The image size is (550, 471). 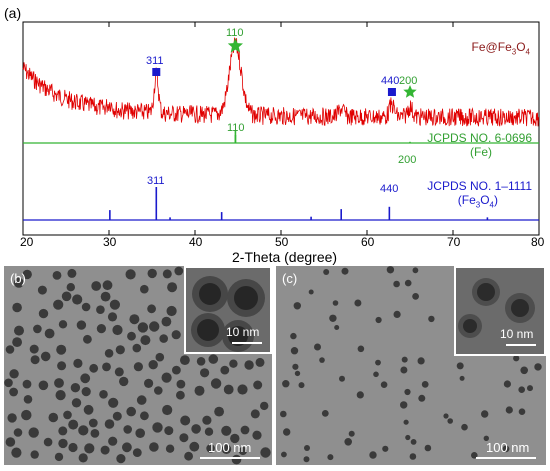 What do you see at coordinates (538, 242) in the screenshot?
I see `x-tick-80: 80` at bounding box center [538, 242].